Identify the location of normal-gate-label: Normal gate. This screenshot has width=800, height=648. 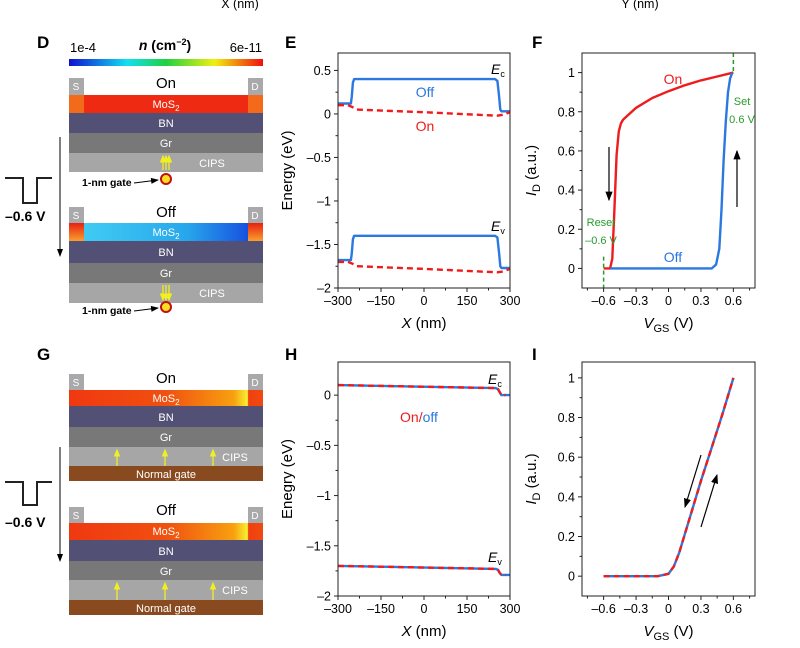
(166, 475).